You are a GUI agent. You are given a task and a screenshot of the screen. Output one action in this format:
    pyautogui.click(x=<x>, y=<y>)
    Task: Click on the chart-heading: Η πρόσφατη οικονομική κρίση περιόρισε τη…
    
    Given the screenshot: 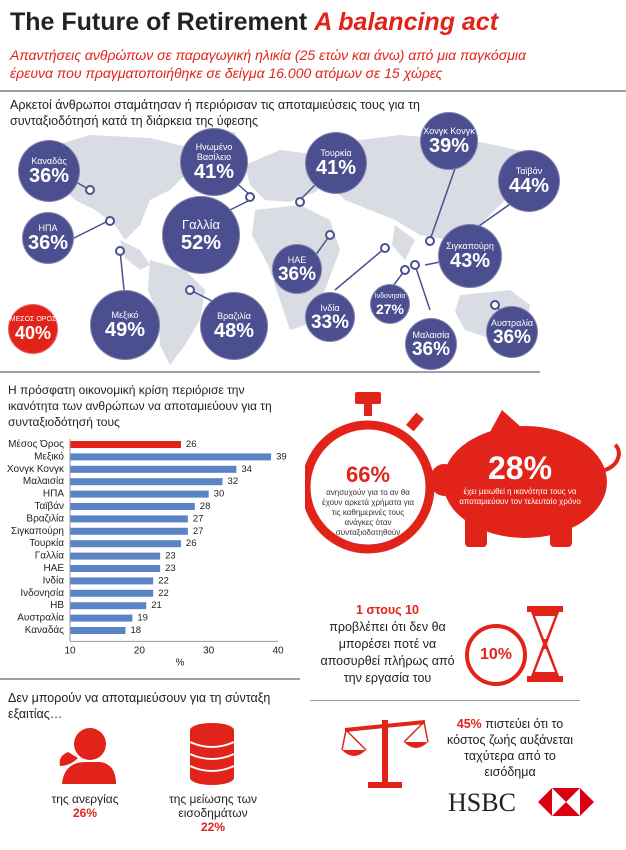 What is the action you would take?
    pyautogui.click(x=140, y=406)
    